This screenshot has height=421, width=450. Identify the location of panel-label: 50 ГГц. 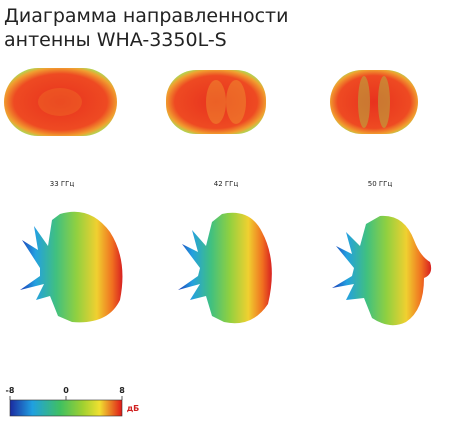
(380, 184).